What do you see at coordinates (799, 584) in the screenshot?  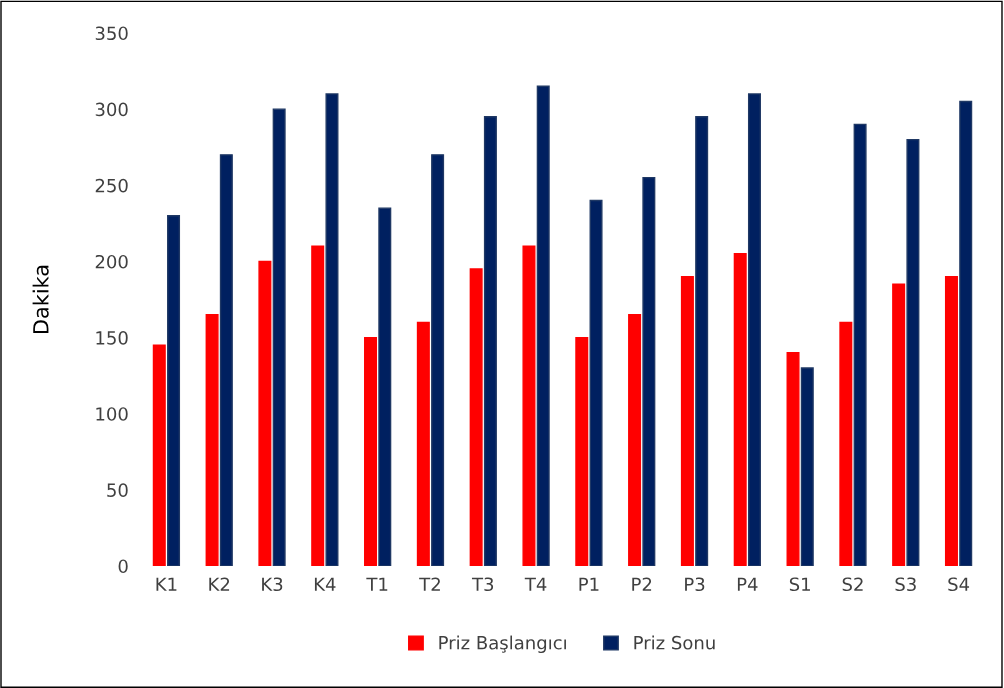 I see `x-tick-label: S1` at bounding box center [799, 584].